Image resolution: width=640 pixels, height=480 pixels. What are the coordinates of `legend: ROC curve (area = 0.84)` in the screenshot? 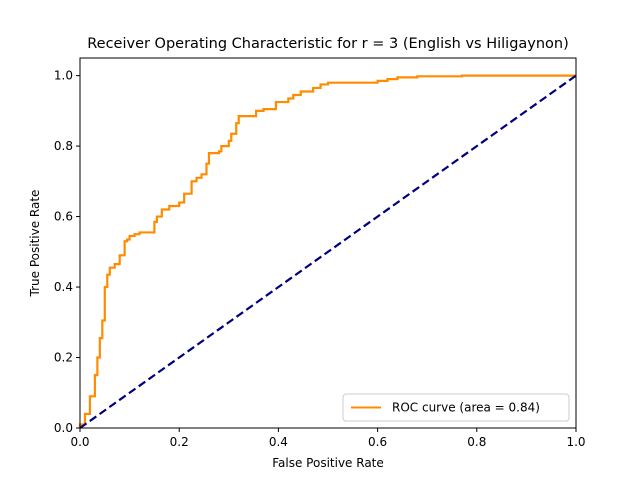 It's located at (456, 407).